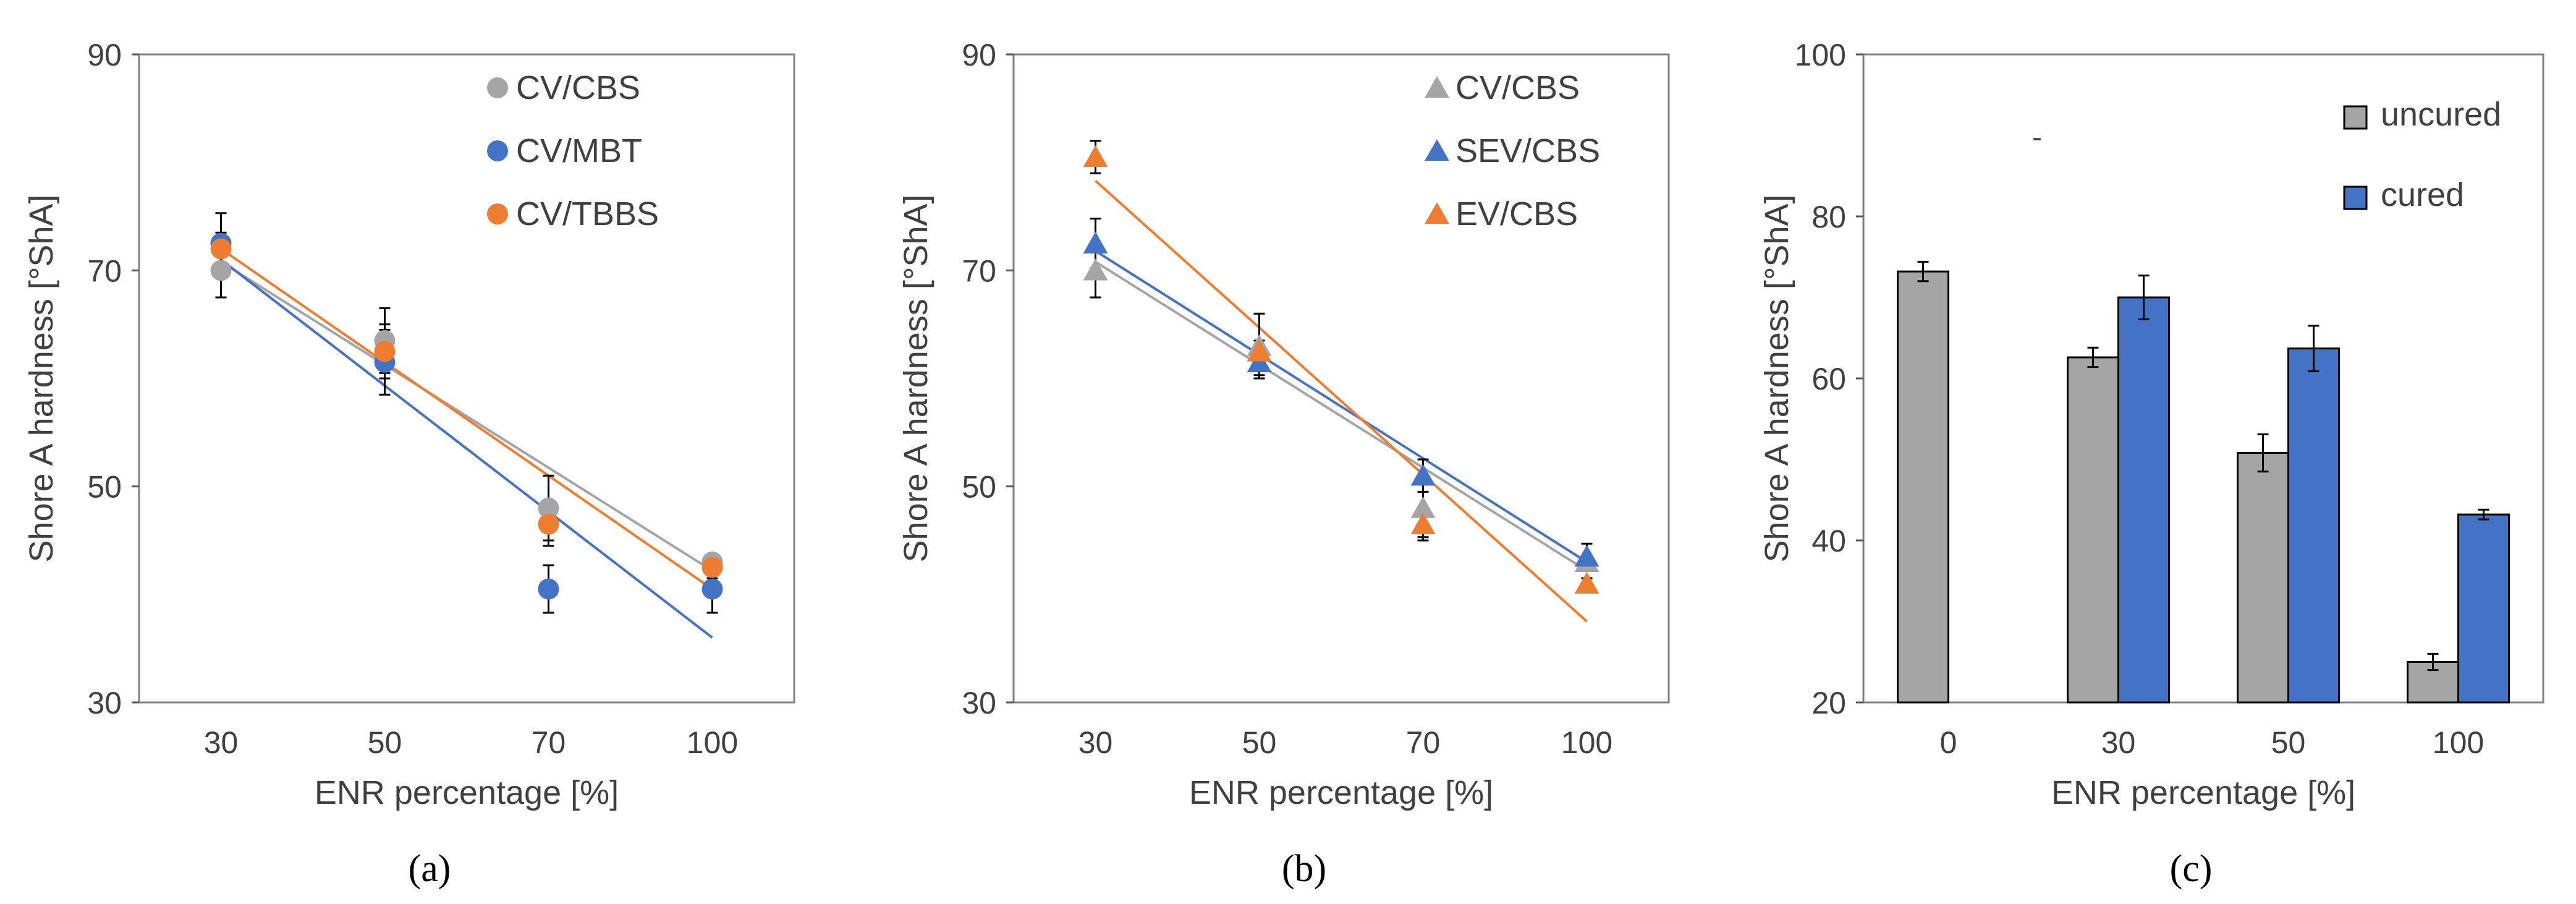 This screenshot has width=2576, height=904. What do you see at coordinates (2441, 115) in the screenshot?
I see `legend-label: uncured` at bounding box center [2441, 115].